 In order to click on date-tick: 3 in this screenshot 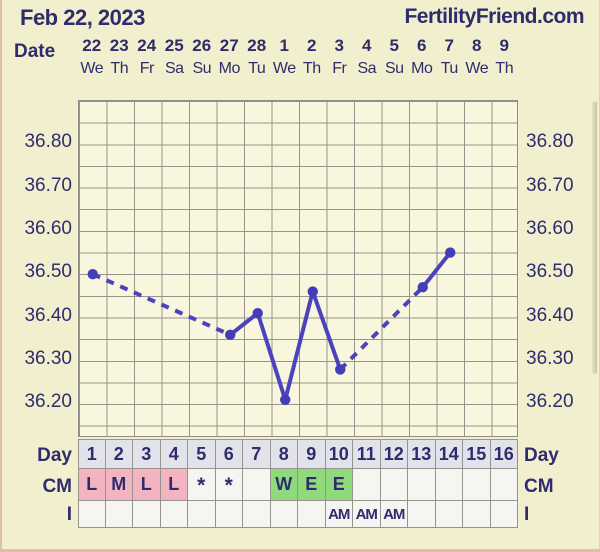, I will do `click(339, 45)`.